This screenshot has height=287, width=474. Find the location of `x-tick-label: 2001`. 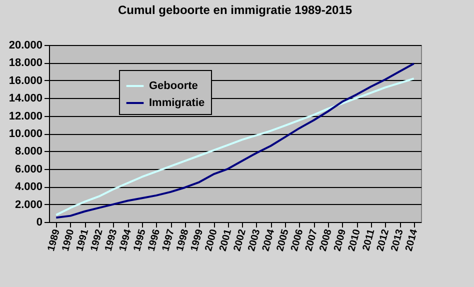

x-tick-label: 2001 is located at coordinates (226, 240).